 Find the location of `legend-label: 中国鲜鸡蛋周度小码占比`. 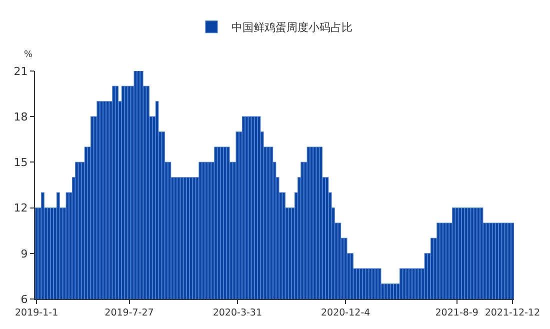

legend-label: 中国鲜鸡蛋周度小码占比 is located at coordinates (292, 27).